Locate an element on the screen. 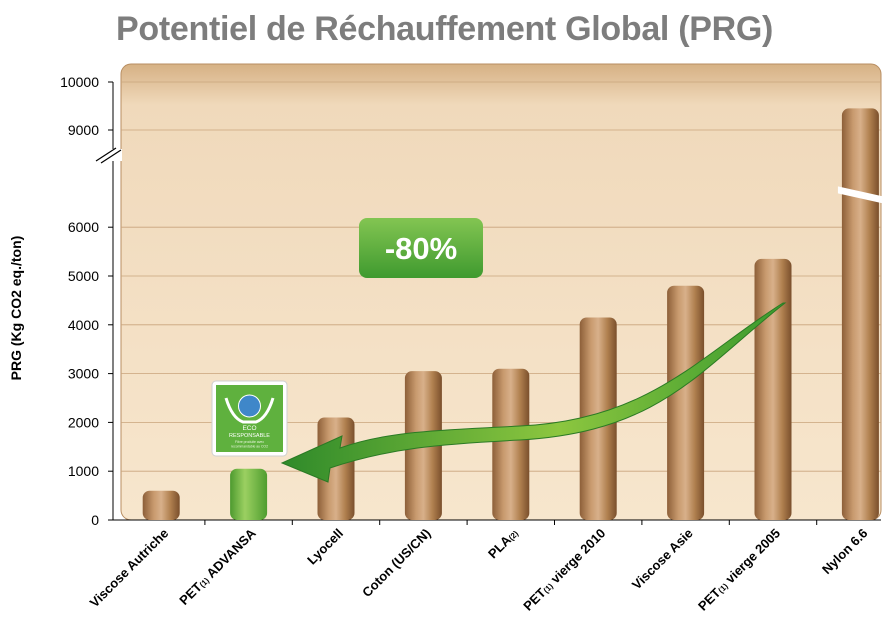 This screenshot has height=624, width=884. bar-viscose-autriche is located at coordinates (161, 505).